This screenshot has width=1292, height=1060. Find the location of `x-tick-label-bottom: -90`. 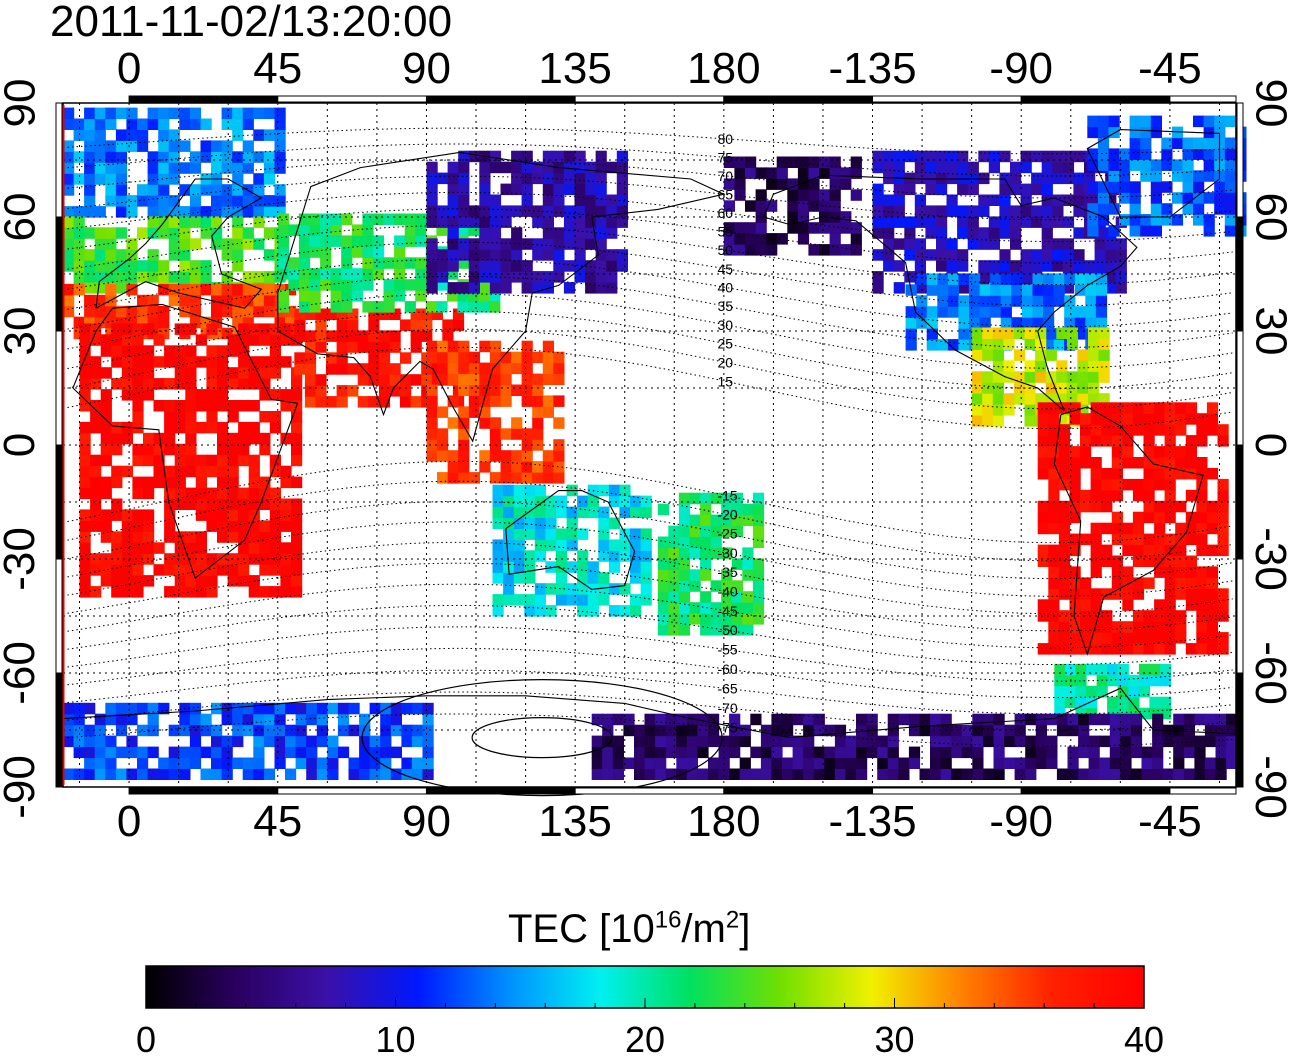

x-tick-label-bottom: -90 is located at coordinates (1021, 821).